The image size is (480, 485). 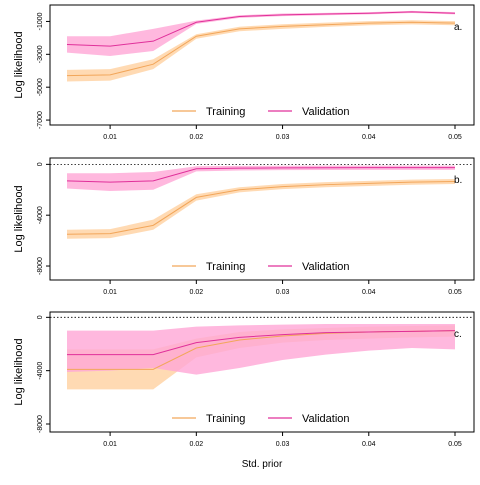 I want to click on y-tick-label: -1000, so click(x=40, y=21).